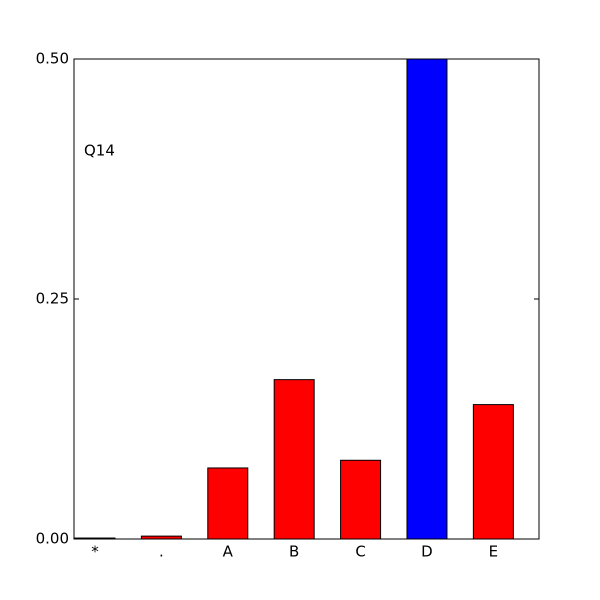 The image size is (600, 600). What do you see at coordinates (52, 539) in the screenshot?
I see `y-tick-label: 0.00` at bounding box center [52, 539].